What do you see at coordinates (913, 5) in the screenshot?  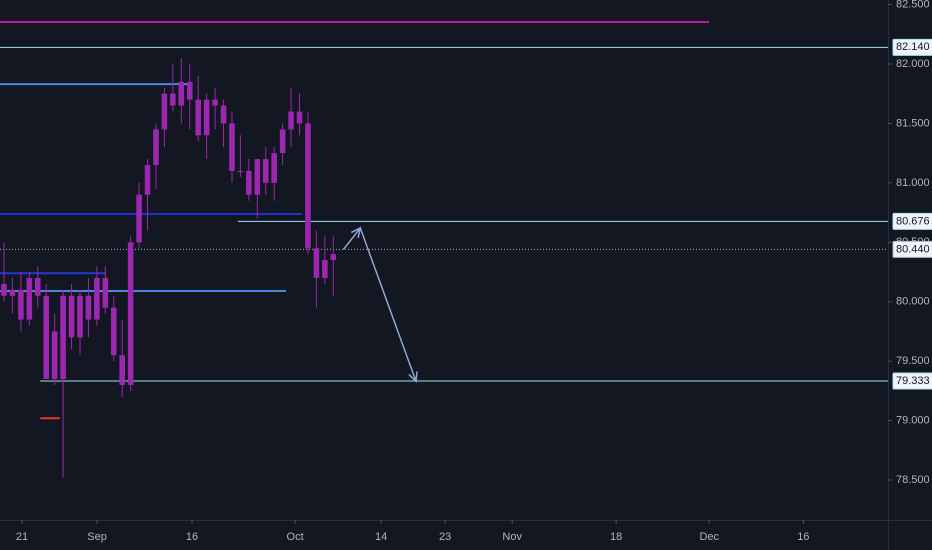 I see `y-tick-label: 82.500` at bounding box center [913, 5].